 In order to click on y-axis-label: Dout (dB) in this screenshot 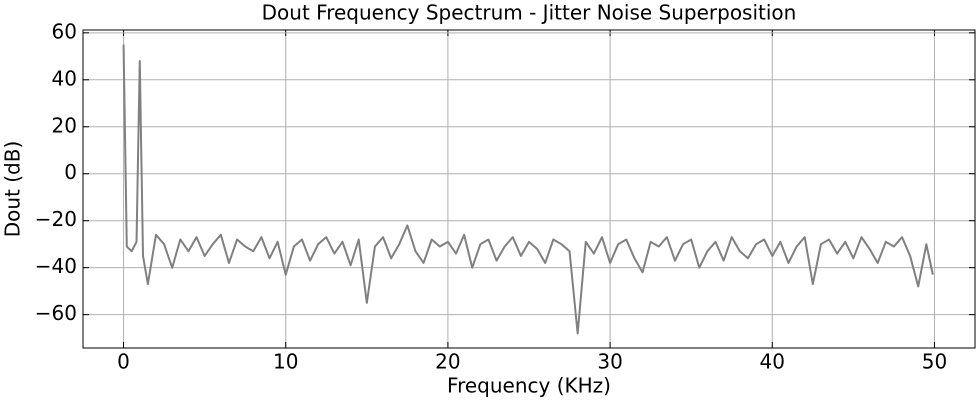, I will do `click(13, 189)`.